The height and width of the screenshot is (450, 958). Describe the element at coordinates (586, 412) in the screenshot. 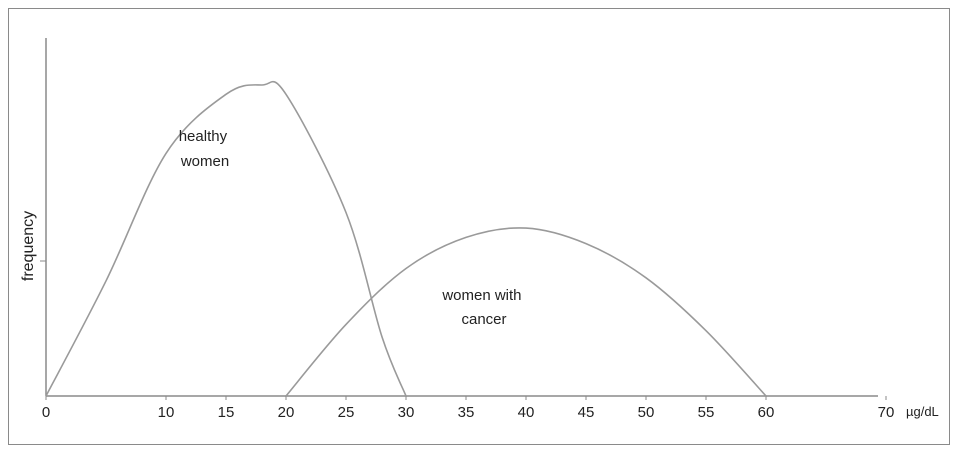

I see `x-tick-label: 45` at that location.